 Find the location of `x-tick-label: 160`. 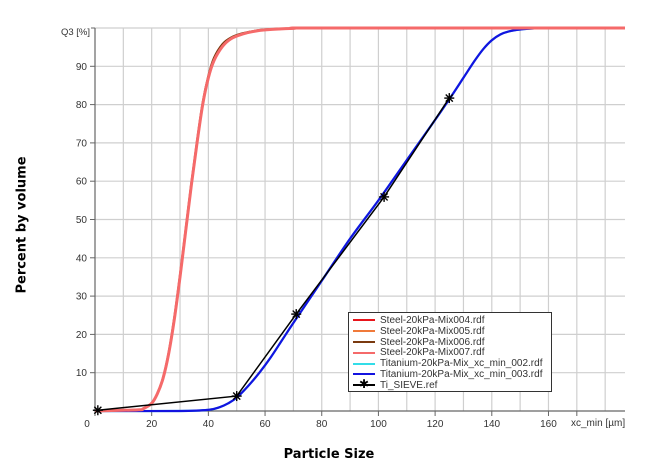

x-tick-label: 160 is located at coordinates (548, 424).